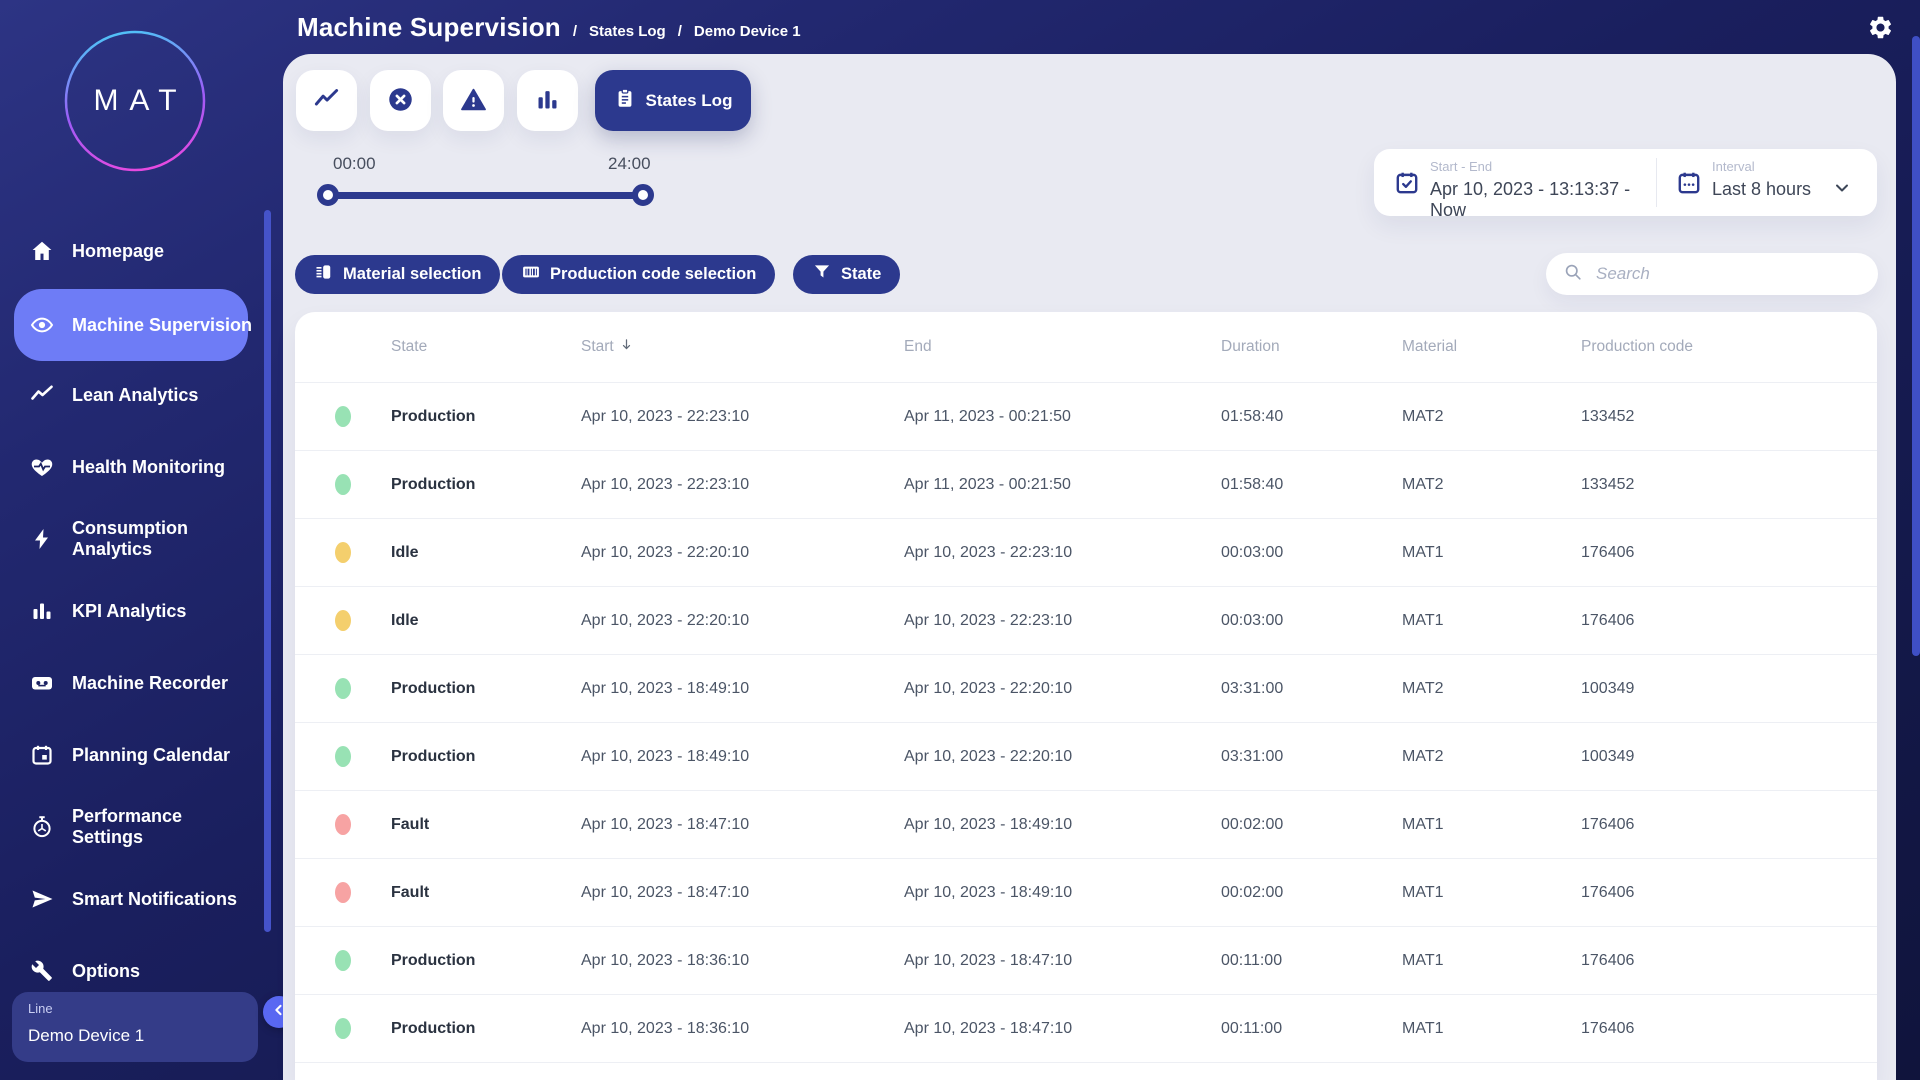 Image resolution: width=1920 pixels, height=1080 pixels. Describe the element at coordinates (665, 484) in the screenshot. I see `cell-start: Apr 10, 2023 - 22:23:10` at that location.